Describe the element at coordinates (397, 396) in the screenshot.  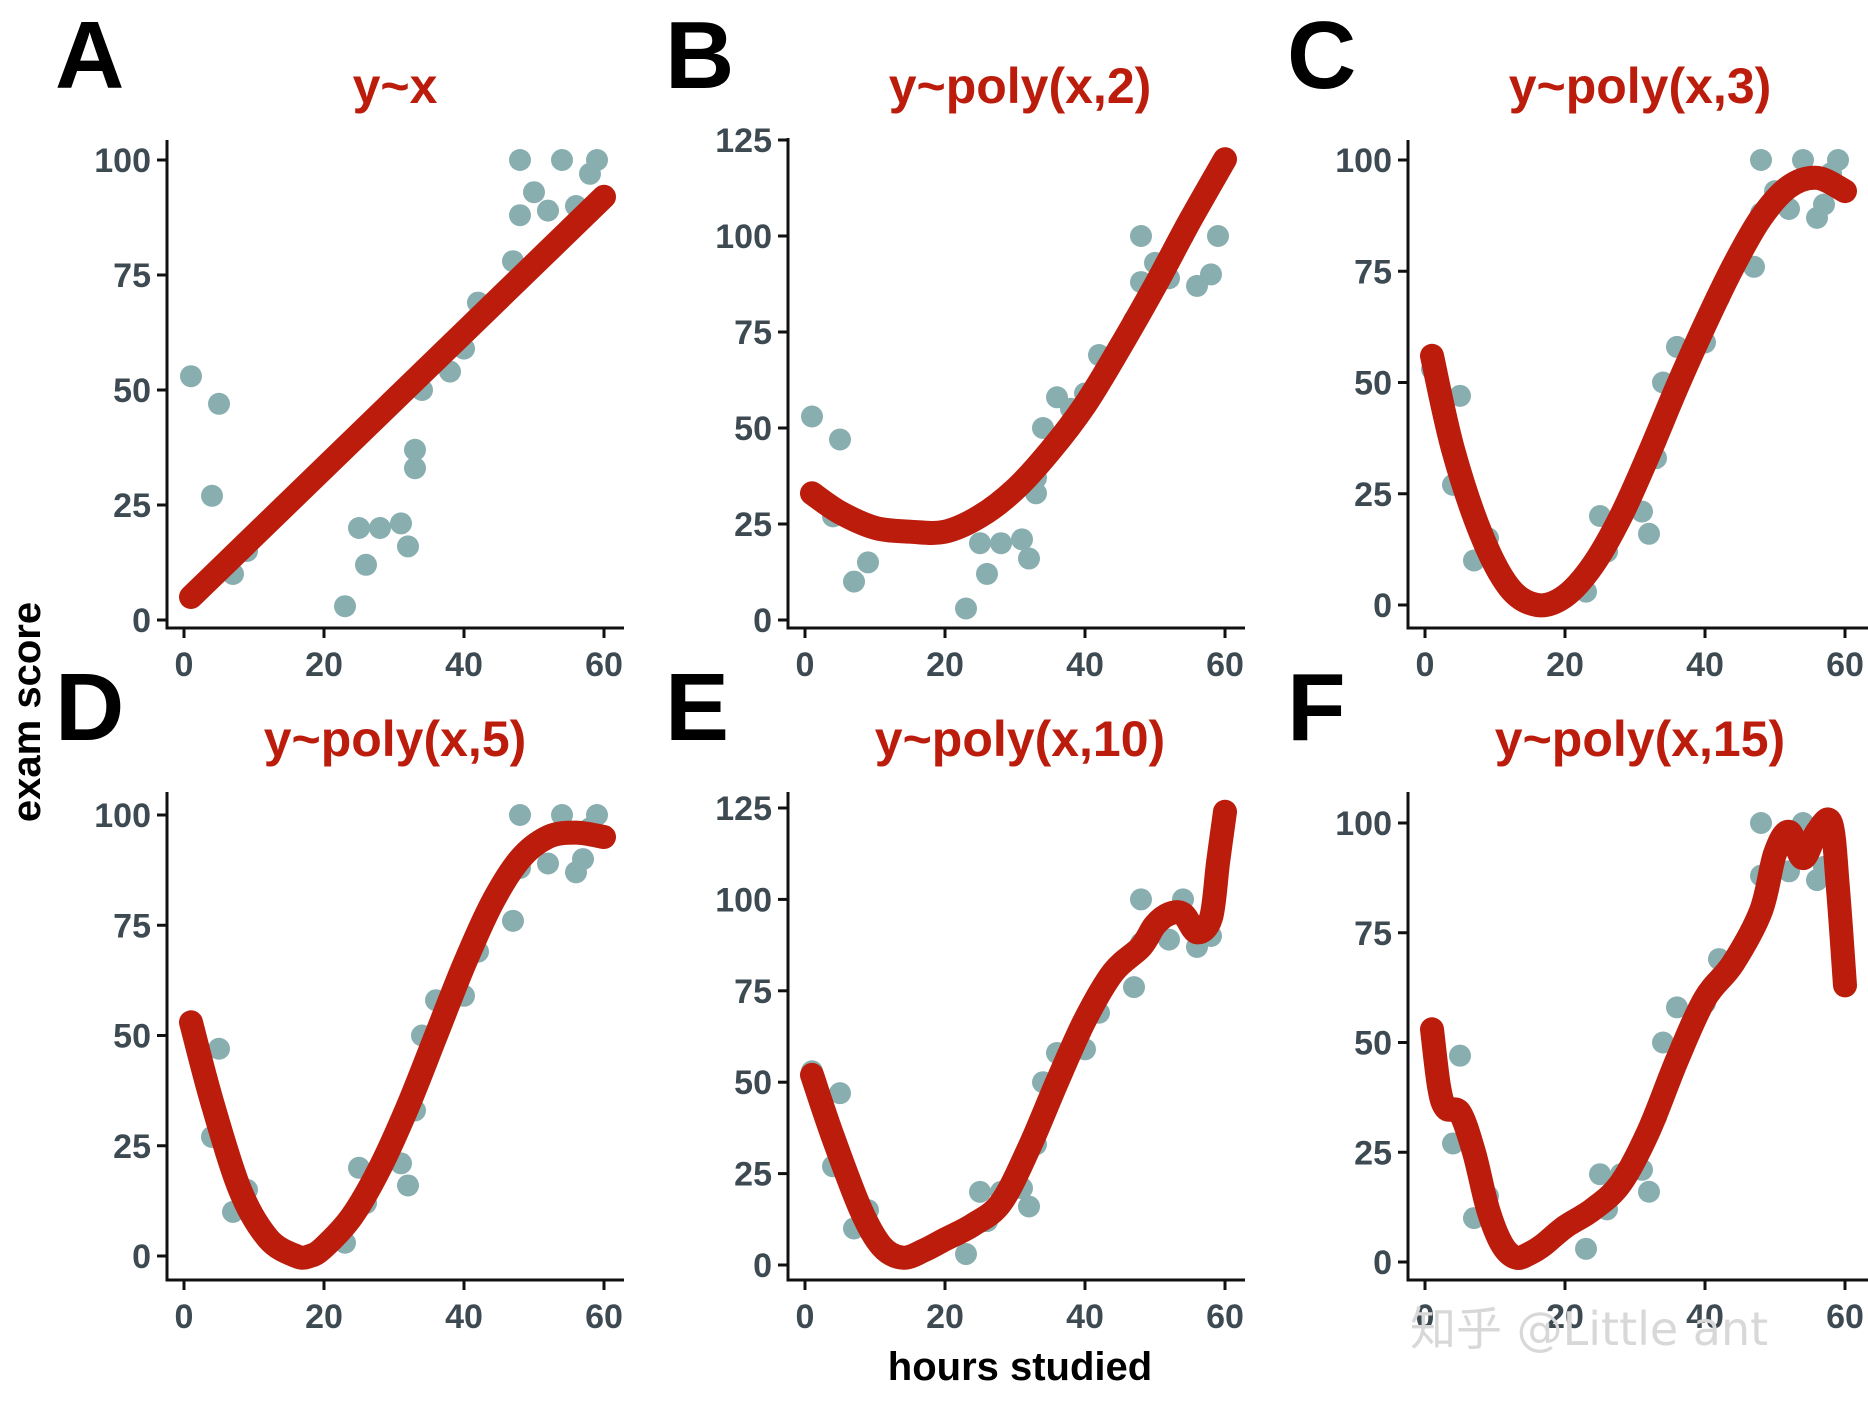
I see `fit-curve-a` at that location.